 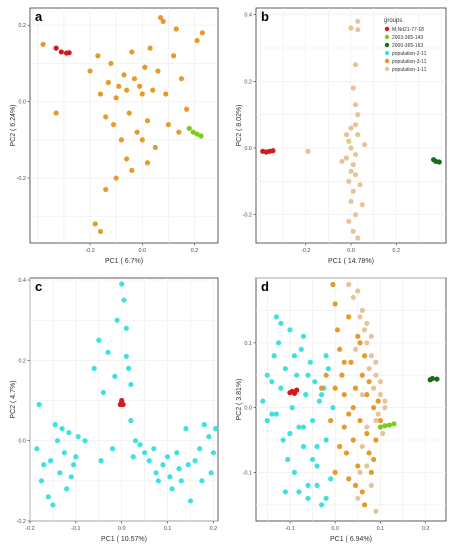 I want to click on y-tick-label: 0.1, so click(x=248, y=344).